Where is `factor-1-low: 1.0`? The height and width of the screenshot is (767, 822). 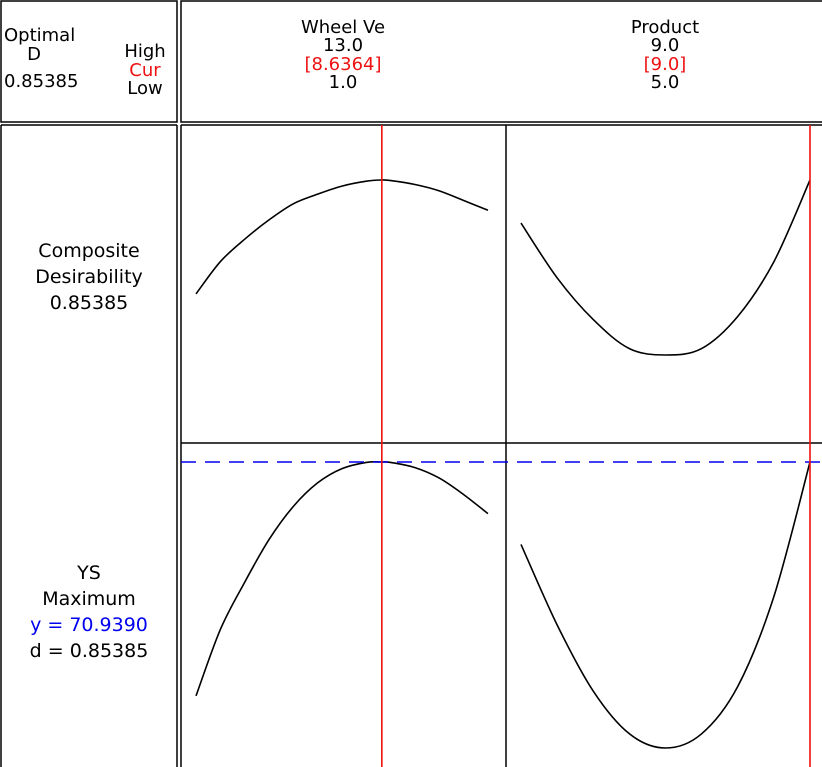 factor-1-low: 1.0 is located at coordinates (343, 82).